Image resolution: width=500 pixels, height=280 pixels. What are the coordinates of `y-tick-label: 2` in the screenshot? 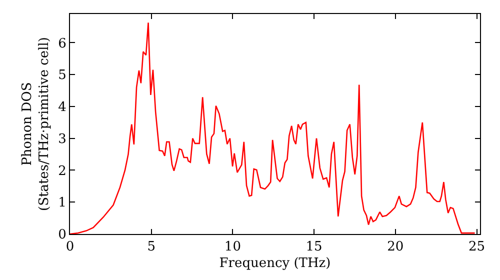 It's located at (62, 171).